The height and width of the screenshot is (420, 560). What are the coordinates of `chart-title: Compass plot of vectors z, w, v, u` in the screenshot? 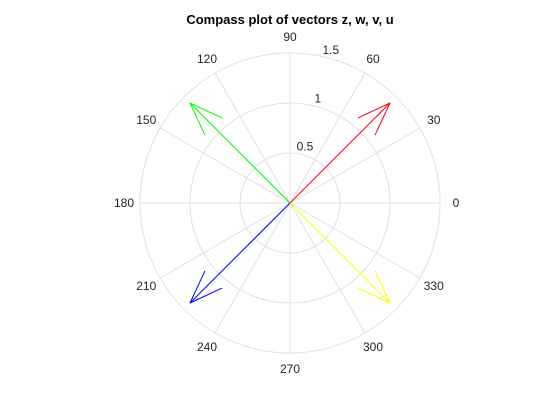 It's located at (289, 19).